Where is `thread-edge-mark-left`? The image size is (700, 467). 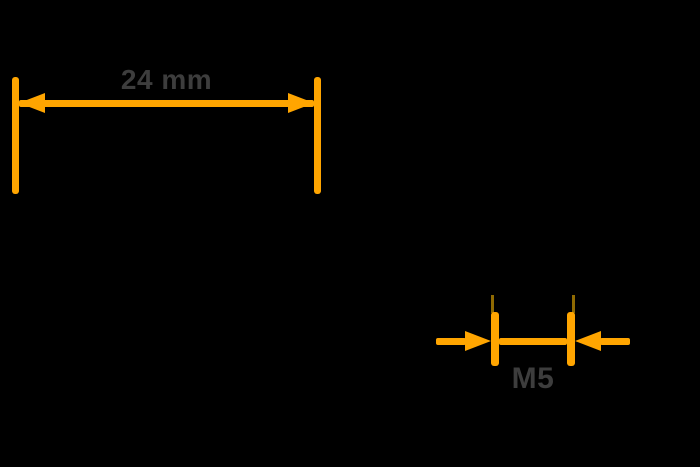
thread-edge-mark-left is located at coordinates (492, 304).